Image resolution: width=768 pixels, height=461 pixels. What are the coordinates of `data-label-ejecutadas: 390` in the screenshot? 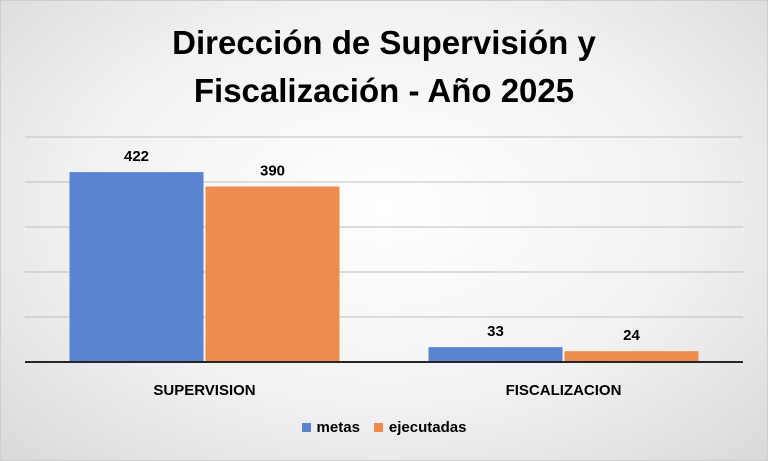 It's located at (272, 171).